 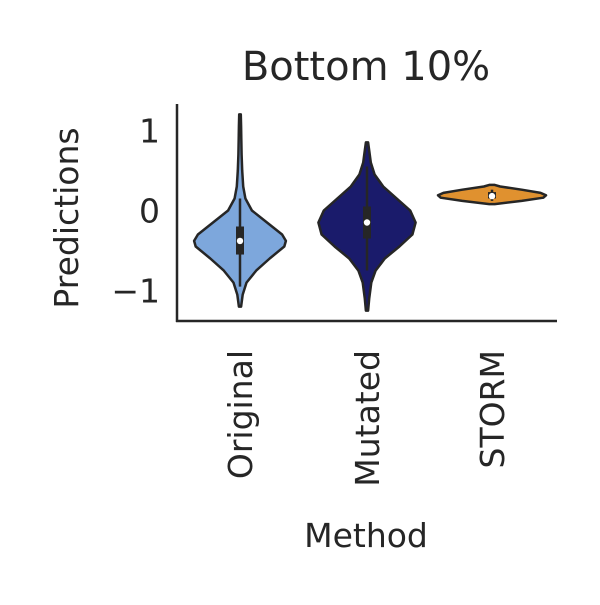 I want to click on x-category-label: Original, so click(x=240, y=414).